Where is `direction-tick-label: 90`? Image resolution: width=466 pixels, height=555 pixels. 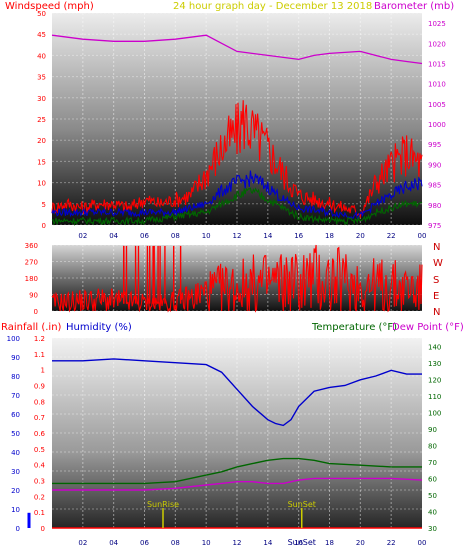 direction-tick-label: 90 is located at coordinates (33, 296).